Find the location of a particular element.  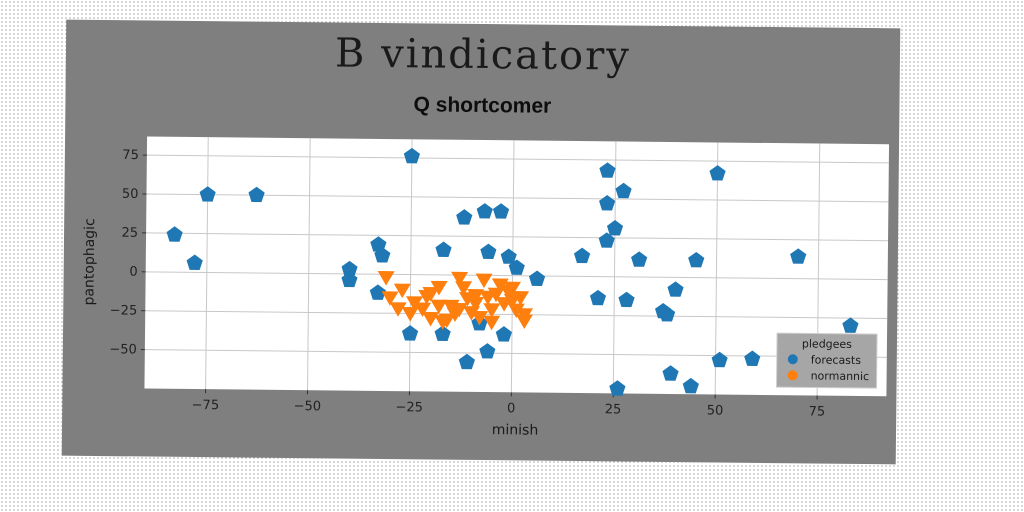

y-tick-label: −25 is located at coordinates (124, 310).